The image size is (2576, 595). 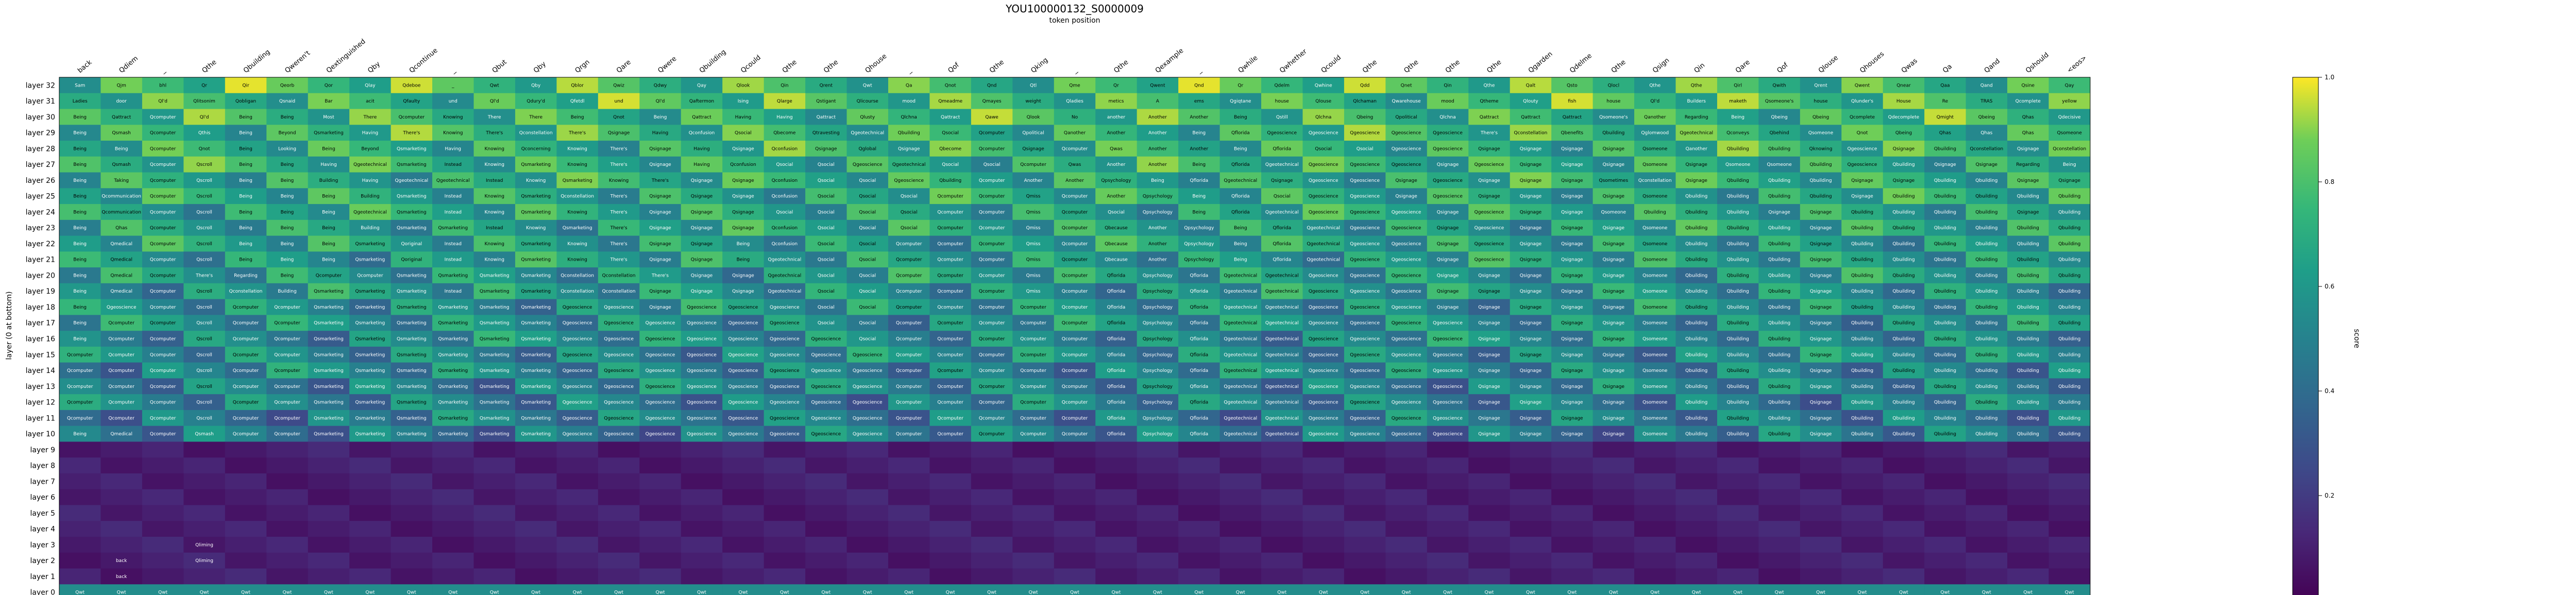 What do you see at coordinates (1158, 418) in the screenshot?
I see `cell-label: Qpsychology` at bounding box center [1158, 418].